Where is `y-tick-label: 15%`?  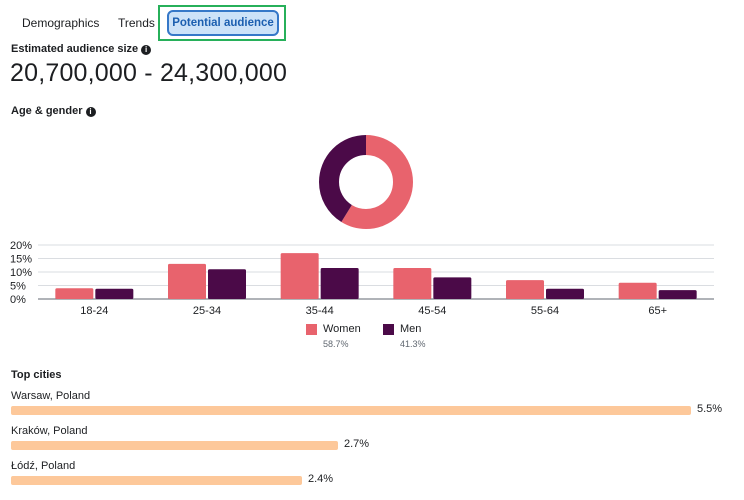
y-tick-label: 15% is located at coordinates (21, 260).